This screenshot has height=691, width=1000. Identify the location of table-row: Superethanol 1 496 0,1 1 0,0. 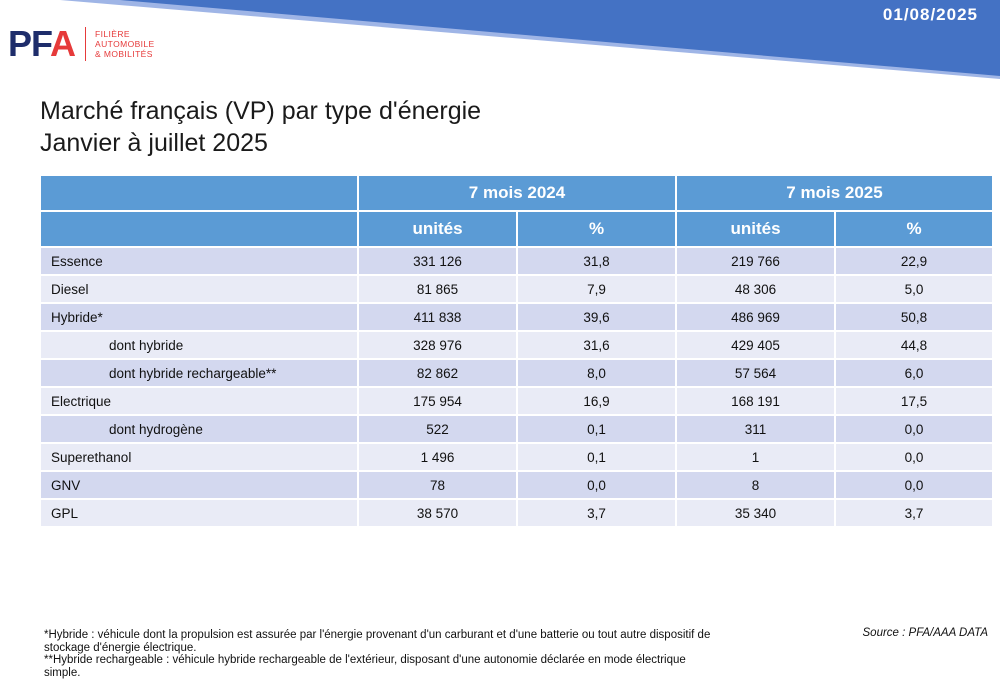
(516, 457).